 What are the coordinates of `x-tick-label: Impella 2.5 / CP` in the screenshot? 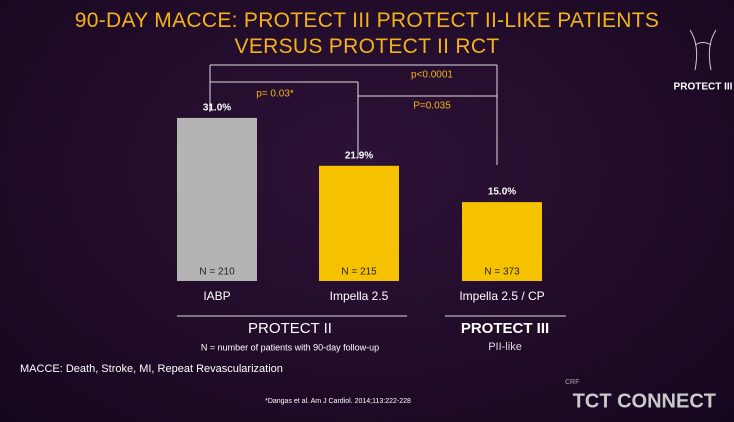 It's located at (501, 296).